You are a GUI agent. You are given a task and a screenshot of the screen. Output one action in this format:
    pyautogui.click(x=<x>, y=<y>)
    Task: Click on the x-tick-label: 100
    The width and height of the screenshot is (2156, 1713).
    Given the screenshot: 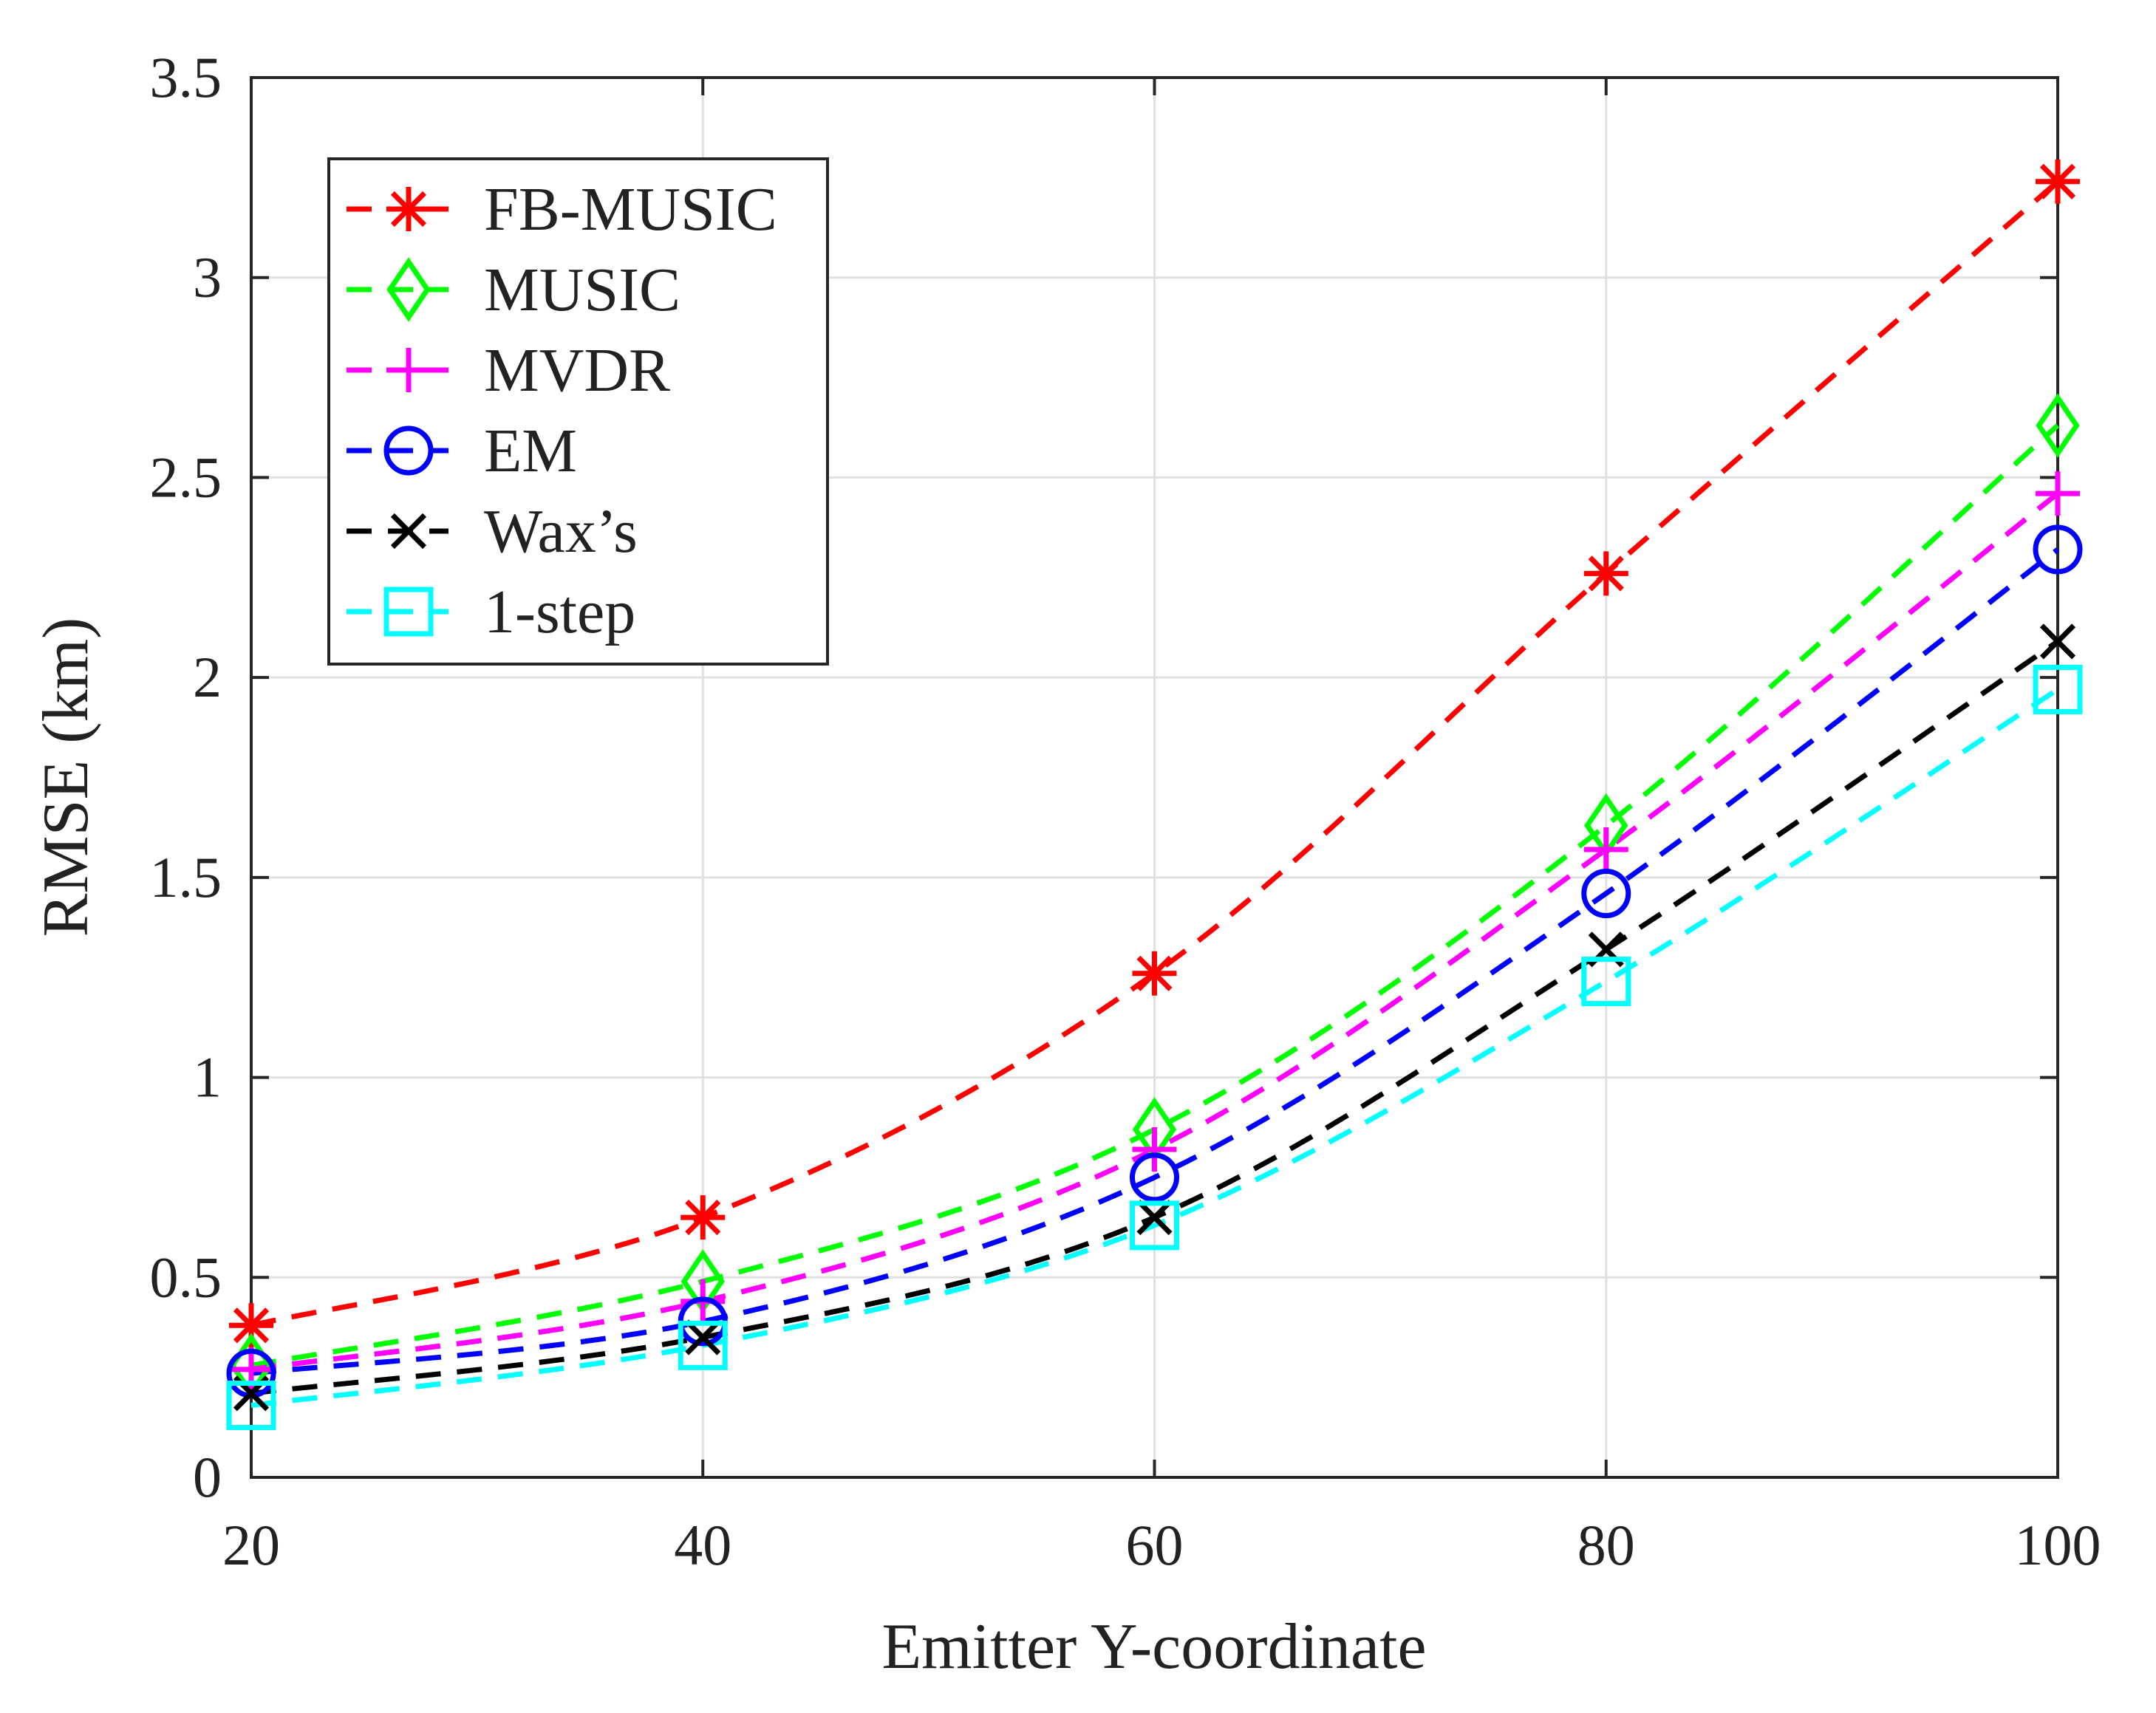 What is the action you would take?
    pyautogui.click(x=2058, y=1545)
    